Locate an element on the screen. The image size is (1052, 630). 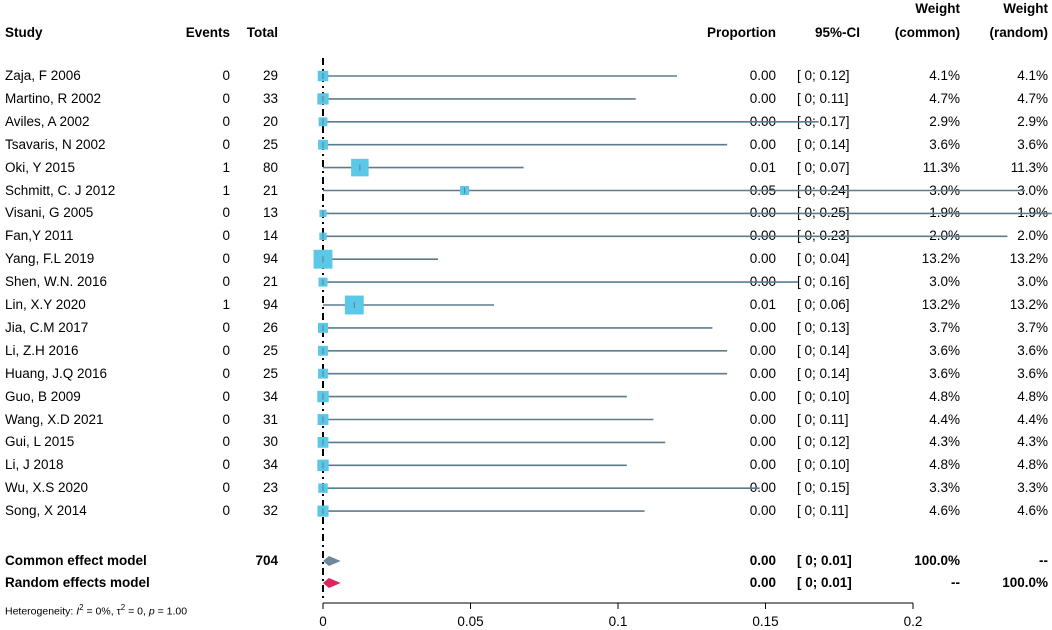
header-weight-random-2: (random) is located at coordinates (1019, 32).